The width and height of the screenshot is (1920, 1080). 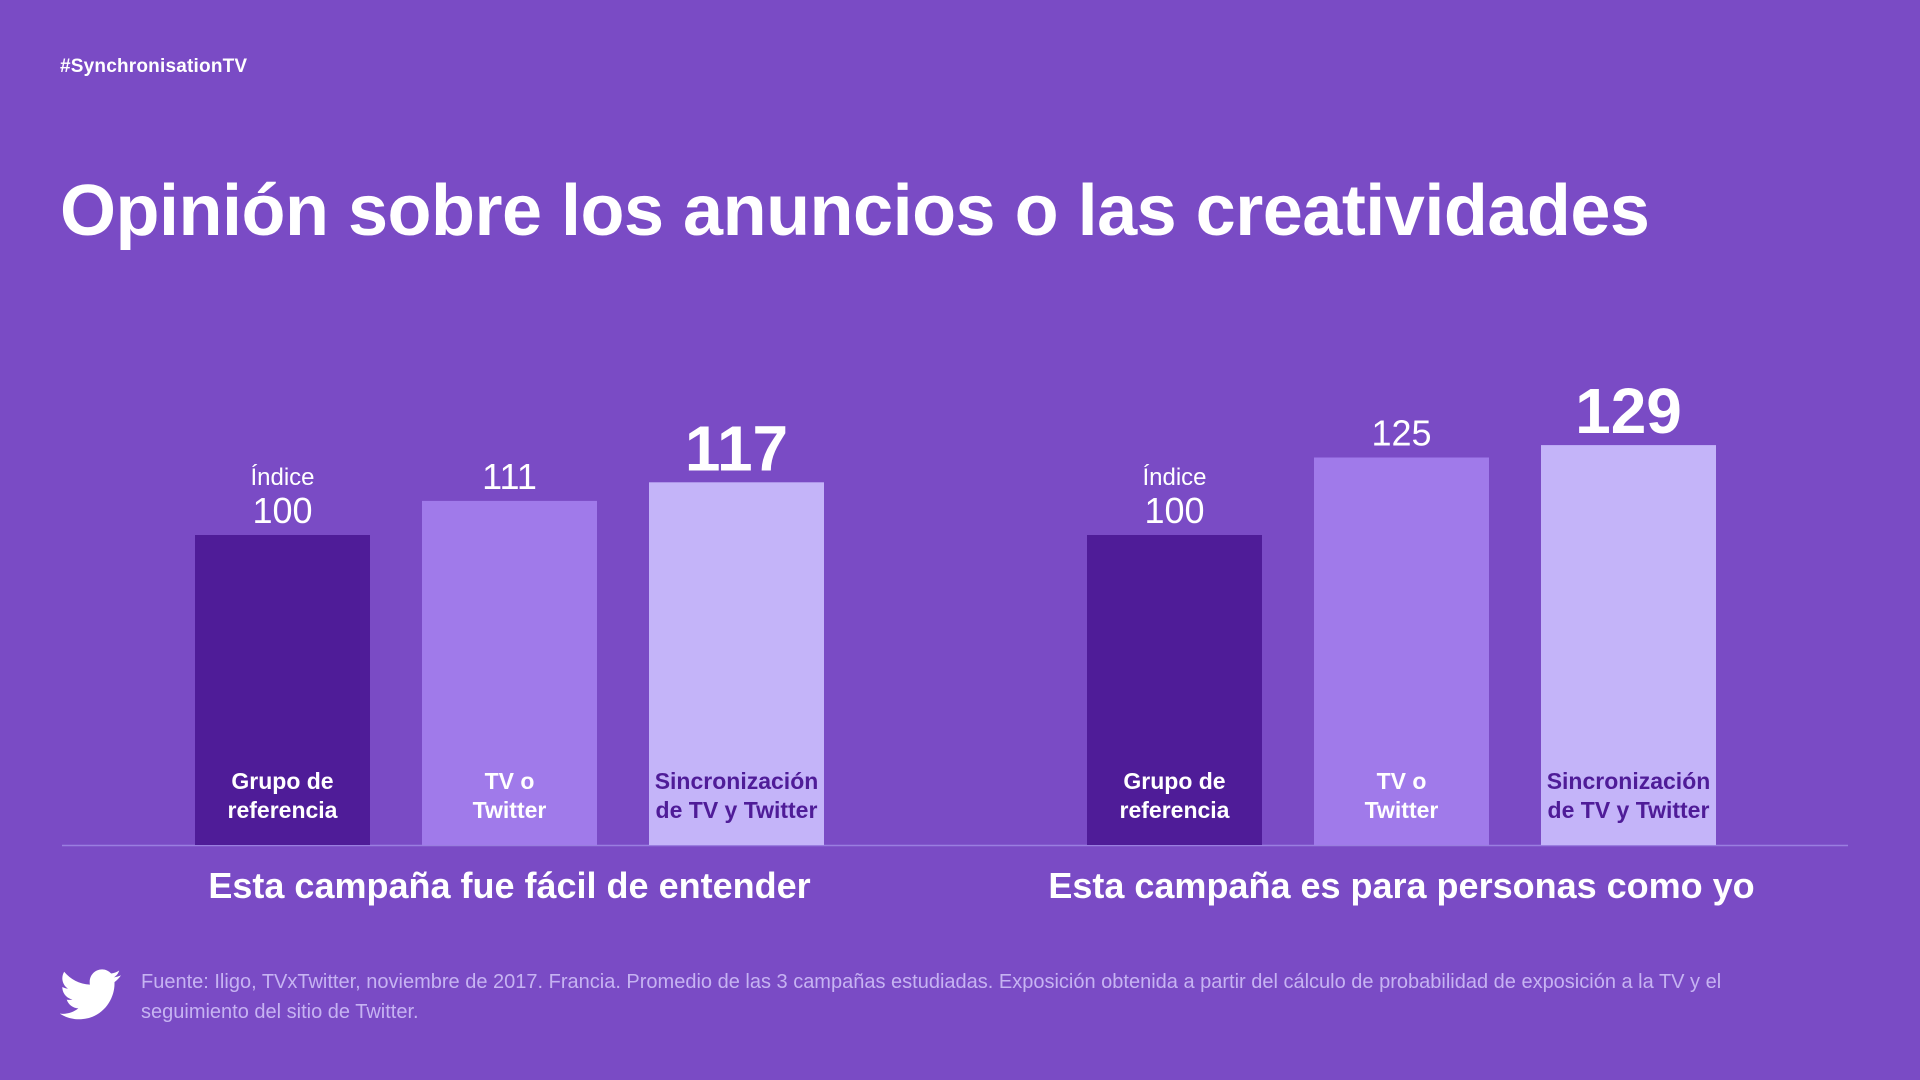 What do you see at coordinates (90, 994) in the screenshot?
I see `twitter-bird-icon` at bounding box center [90, 994].